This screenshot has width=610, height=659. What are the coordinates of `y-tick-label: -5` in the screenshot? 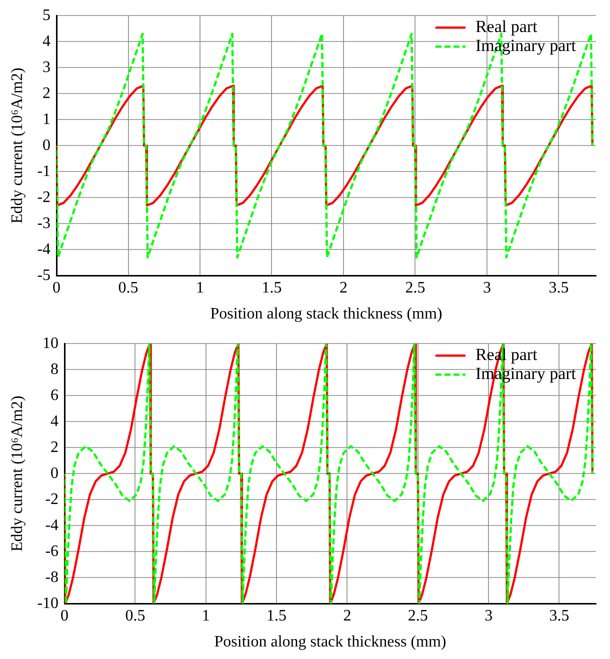 It's located at (44, 275).